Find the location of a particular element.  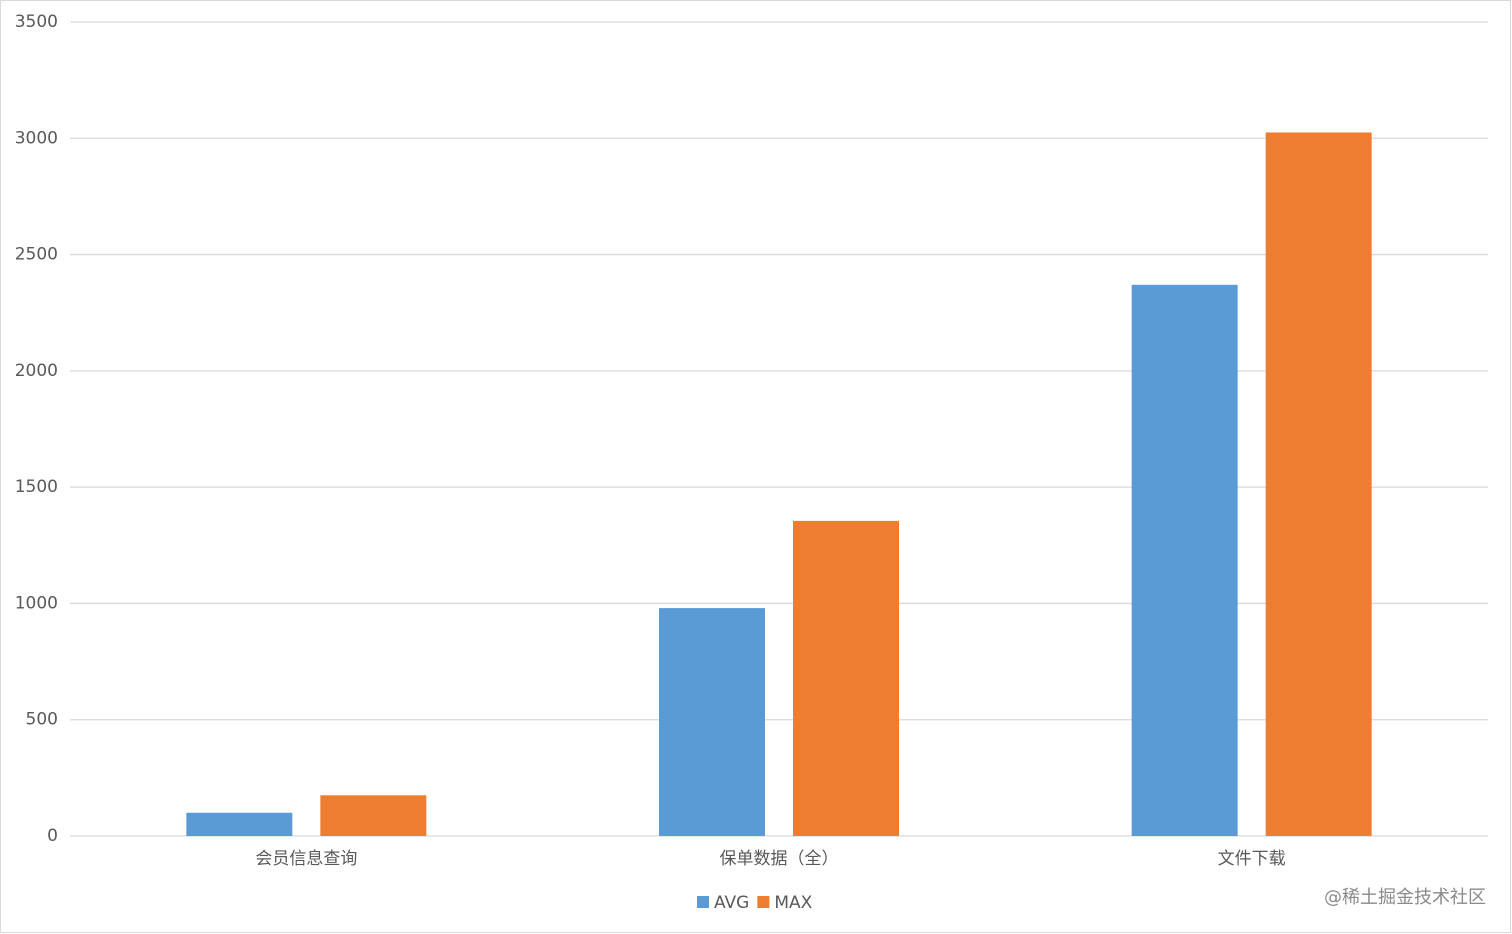

x-tick-label: 保单数据（全） is located at coordinates (779, 859).